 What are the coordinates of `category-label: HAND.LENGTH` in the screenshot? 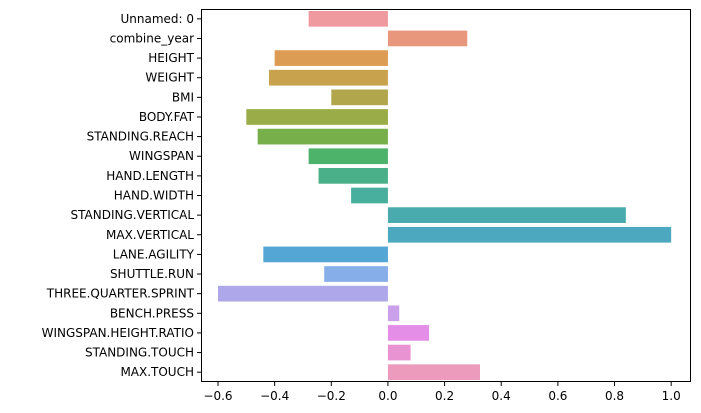 It's located at (150, 176).